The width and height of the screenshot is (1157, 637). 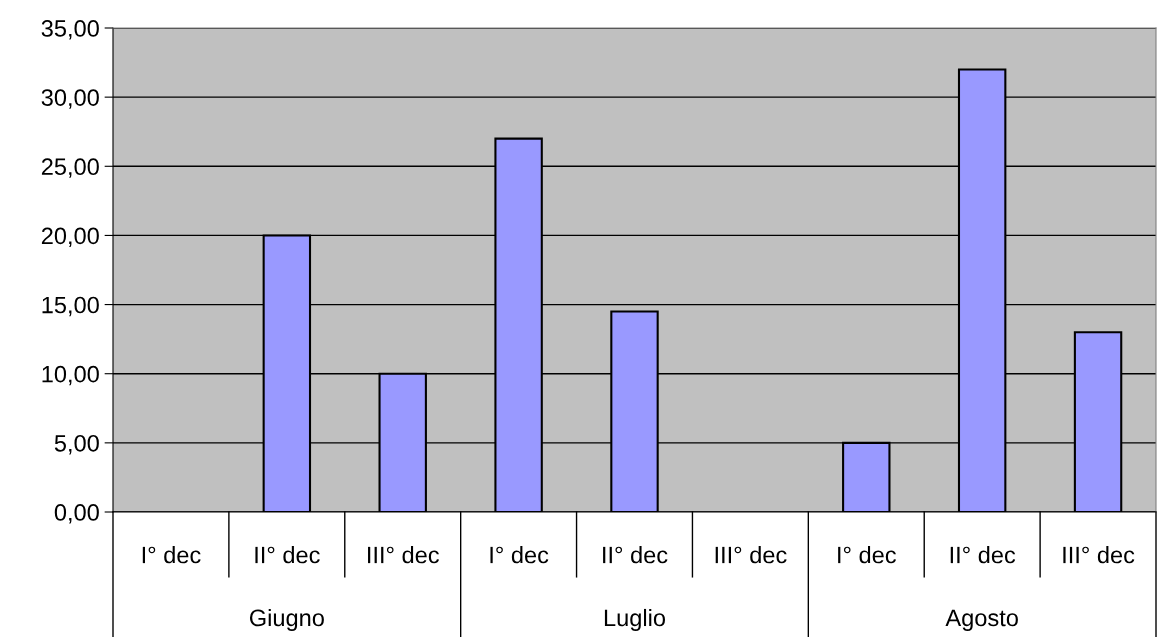 What do you see at coordinates (70, 237) in the screenshot?
I see `y-tick-label: 20,00` at bounding box center [70, 237].